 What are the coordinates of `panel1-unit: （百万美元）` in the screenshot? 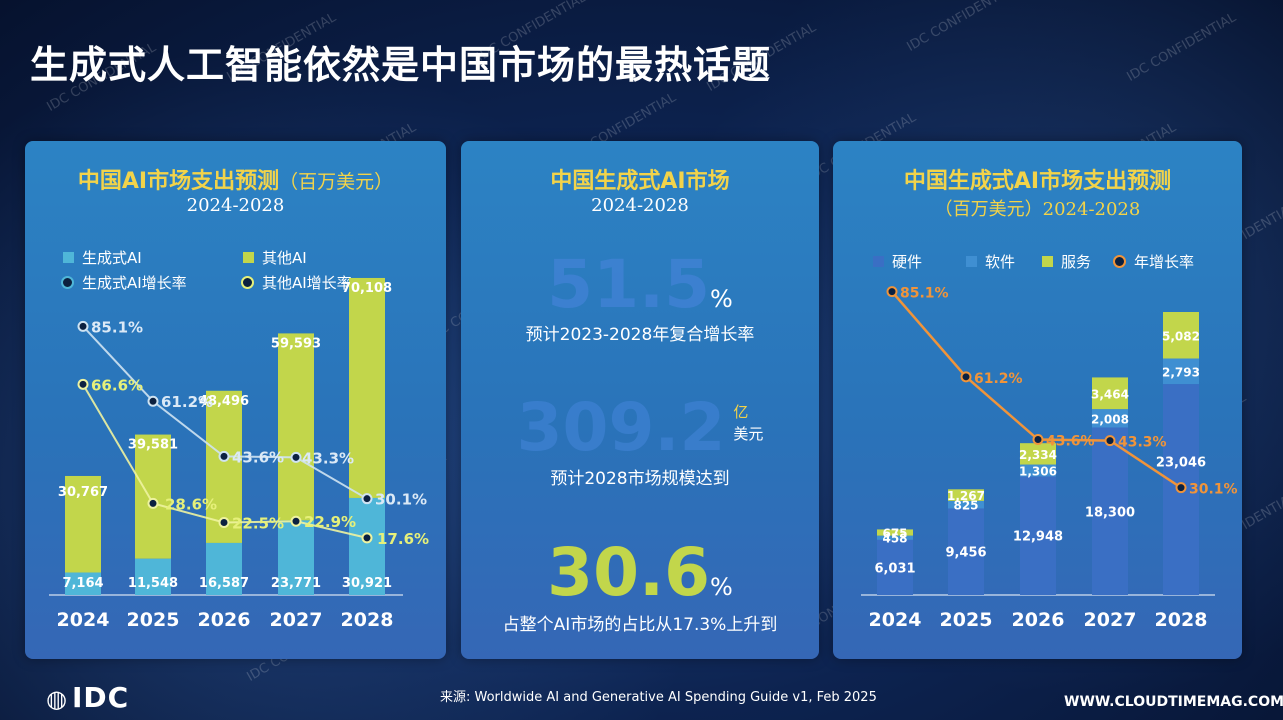 It's located at (336, 182).